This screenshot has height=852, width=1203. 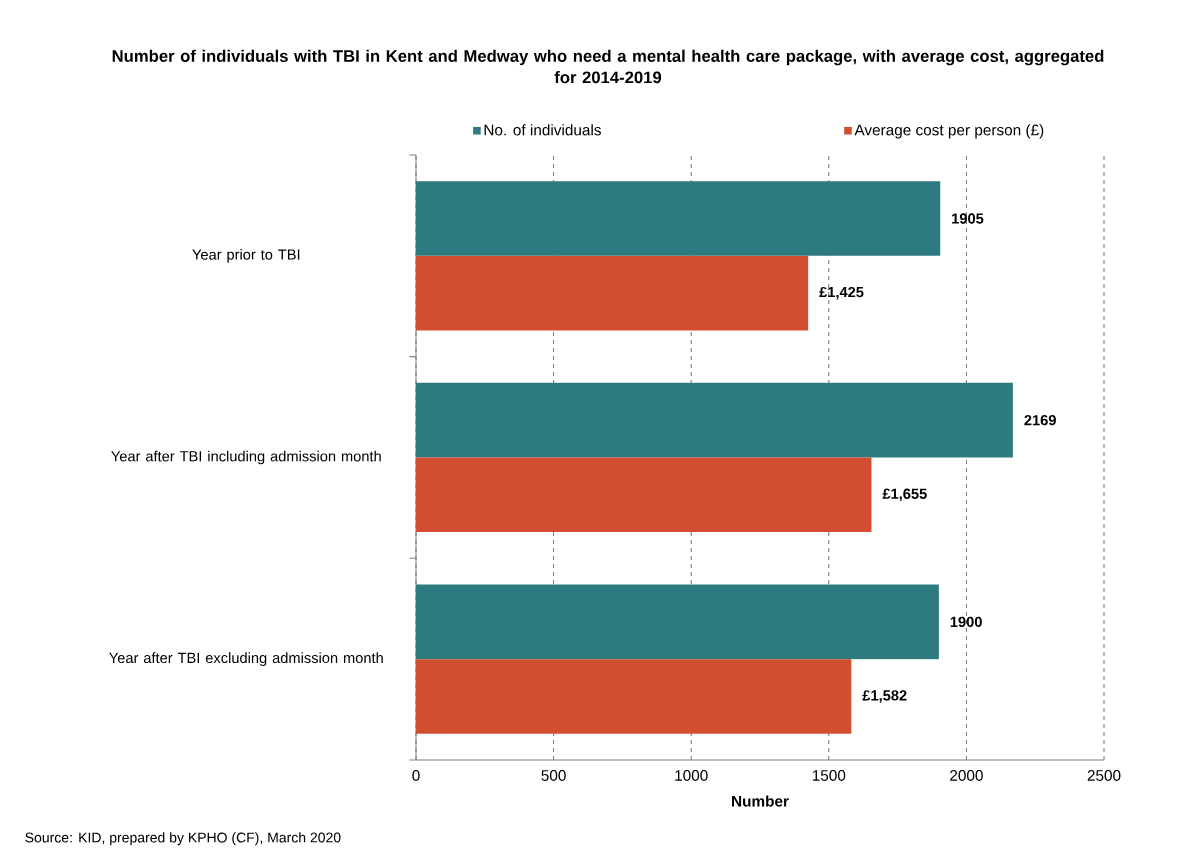 I want to click on legend-label: Average cost per person (£), so click(x=949, y=131).